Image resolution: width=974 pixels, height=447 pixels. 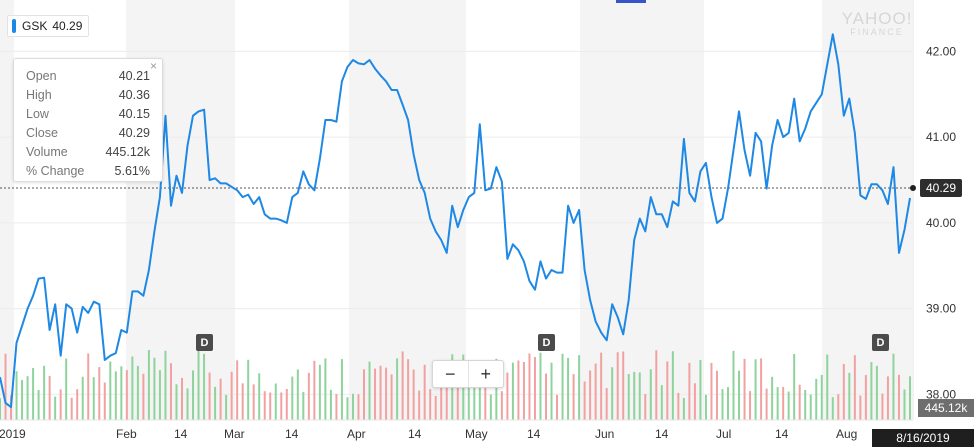 What do you see at coordinates (88, 78) in the screenshot?
I see `tooltip-row-open: Open 40.21` at bounding box center [88, 78].